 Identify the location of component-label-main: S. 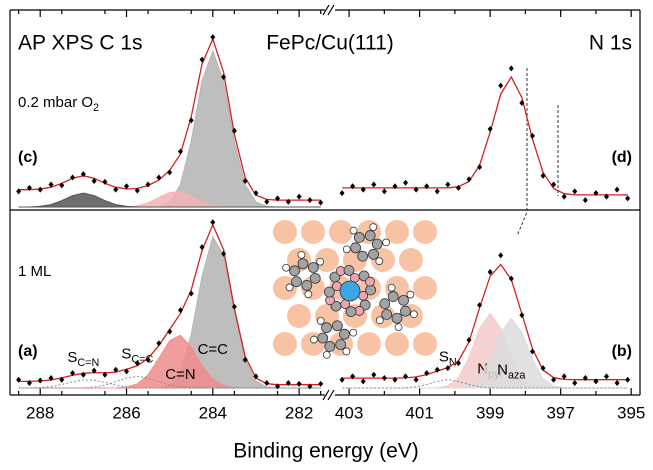
(72, 357).